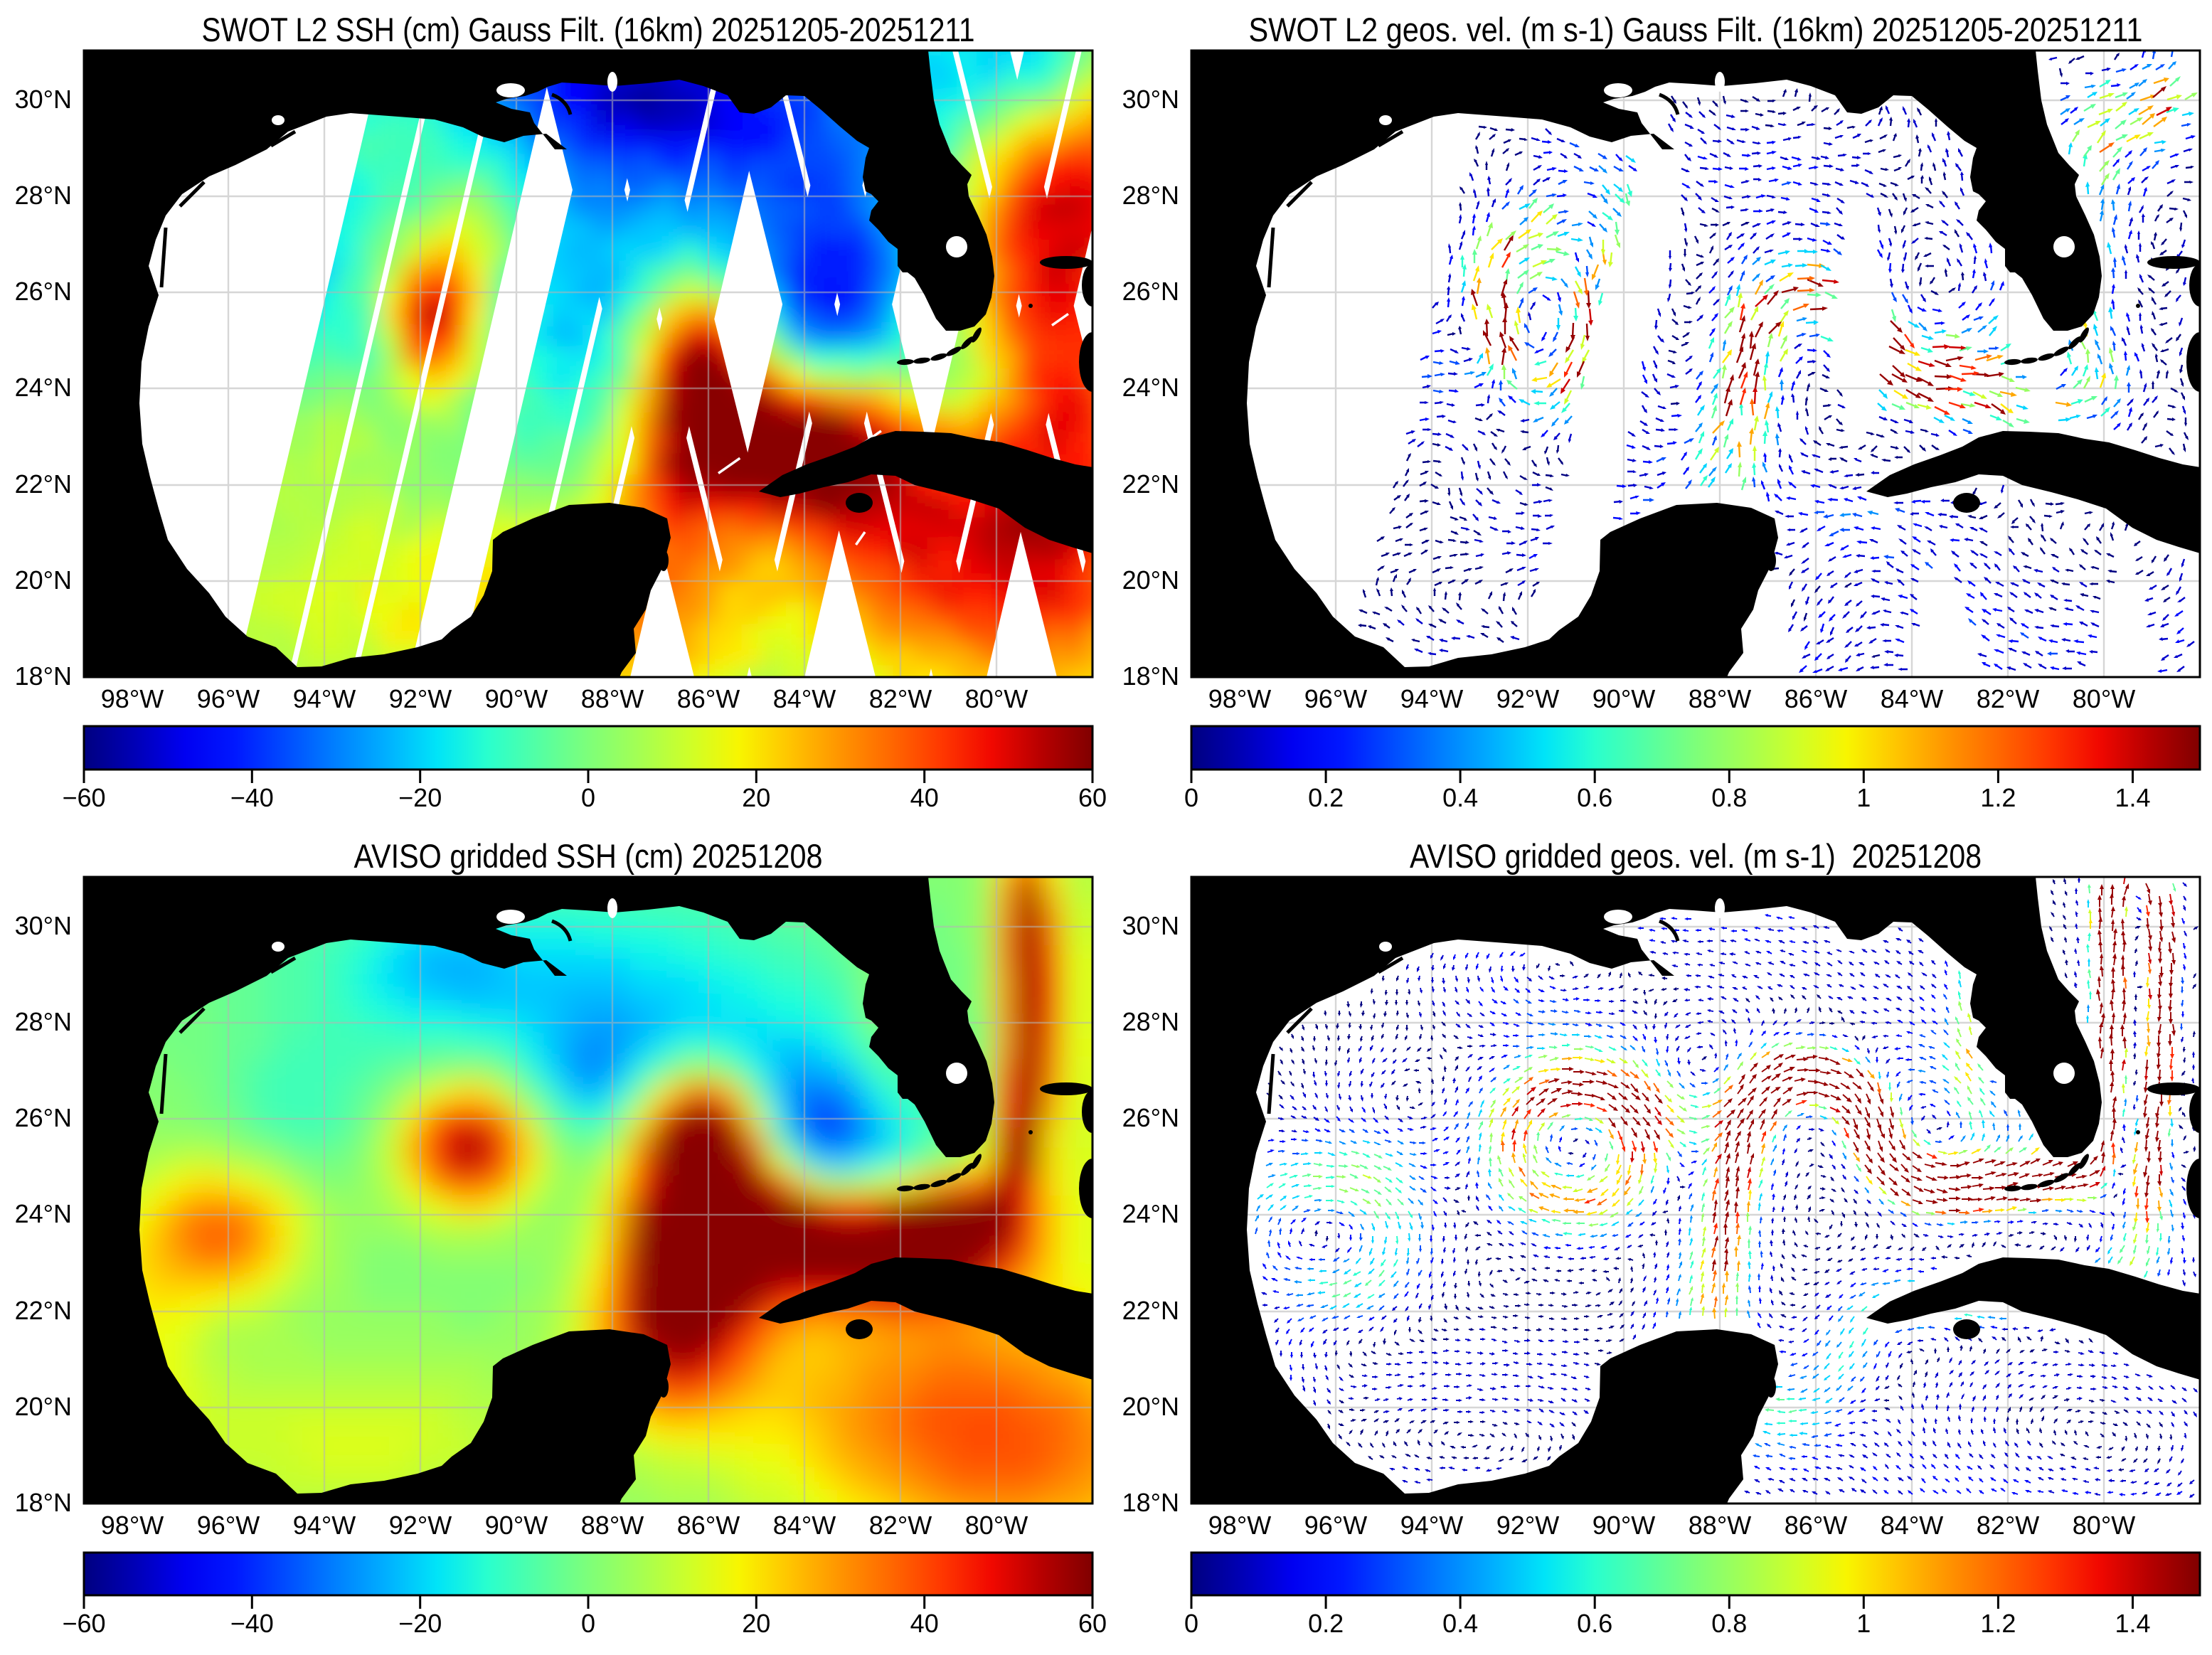 The height and width of the screenshot is (1655, 2212). What do you see at coordinates (1595, 798) in the screenshot?
I see `svg-text: 0.6` at bounding box center [1595, 798].